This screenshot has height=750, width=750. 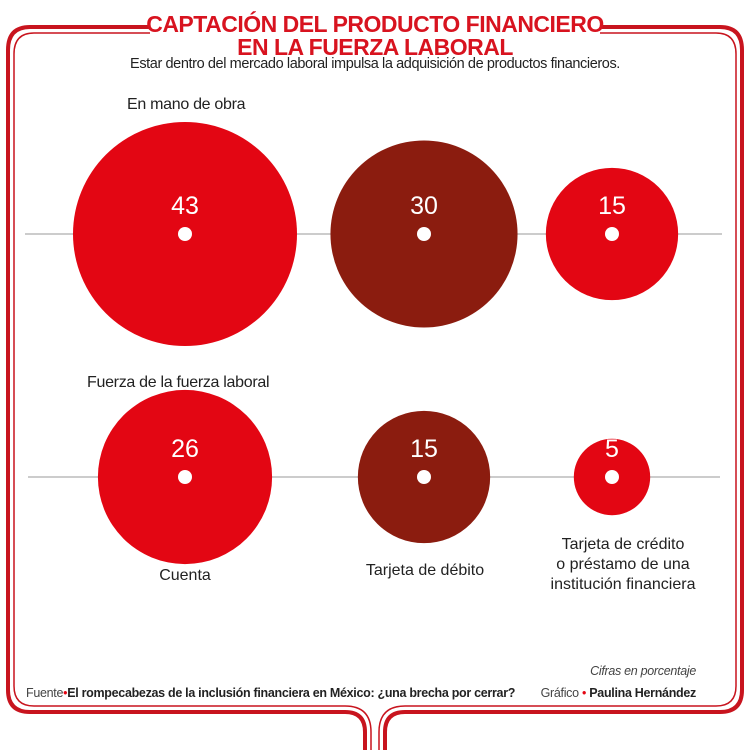 I want to click on bubble-value-label: 26, so click(x=185, y=449).